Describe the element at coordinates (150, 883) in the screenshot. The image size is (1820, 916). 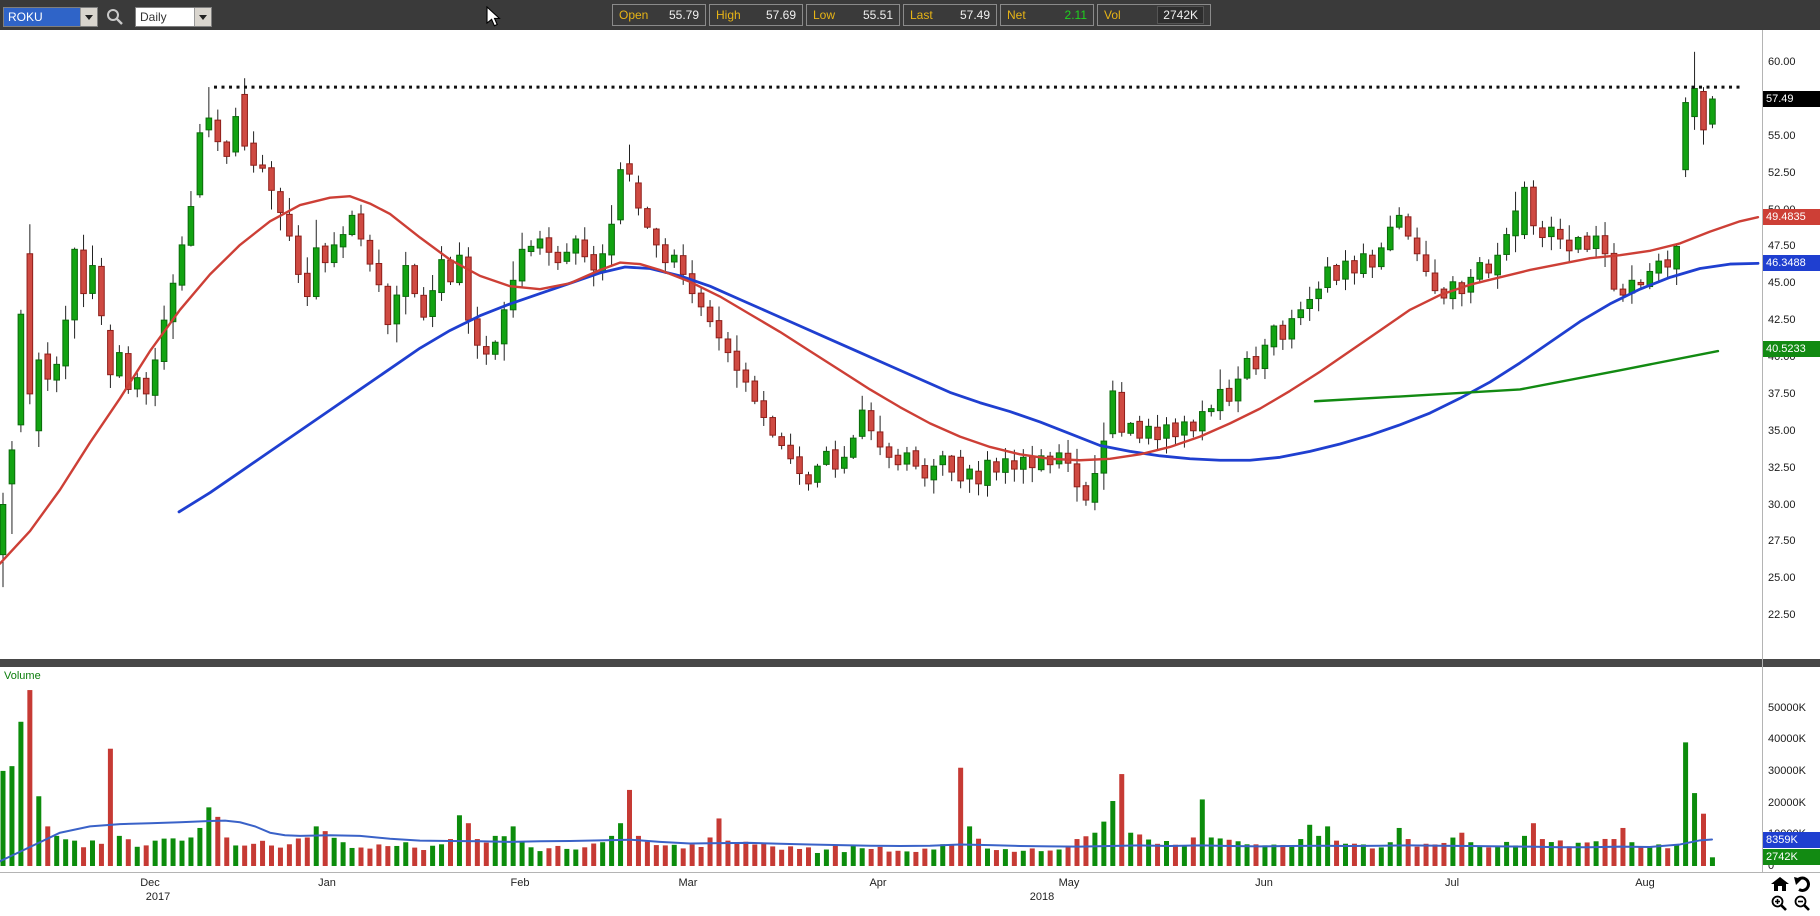
I see `month-label-dec: Dec` at that location.